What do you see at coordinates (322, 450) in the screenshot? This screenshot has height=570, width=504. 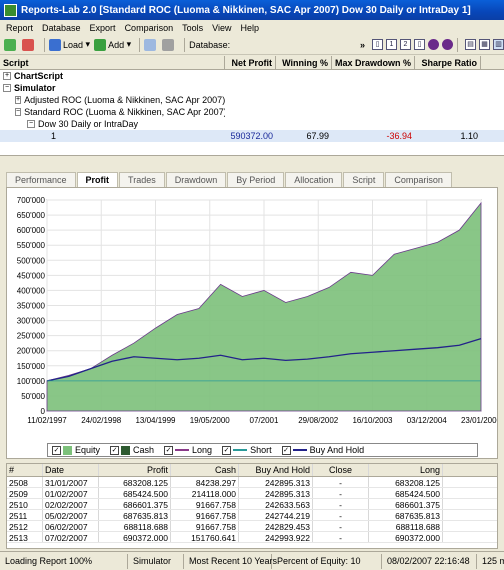 I see `legend-buy-and-hold: ✓ Buy And Hold` at bounding box center [322, 450].